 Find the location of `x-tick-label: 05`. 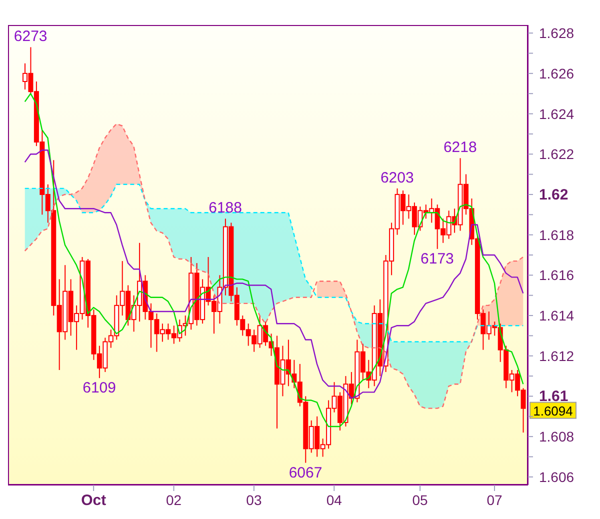

x-tick-label: 05 is located at coordinates (420, 500).